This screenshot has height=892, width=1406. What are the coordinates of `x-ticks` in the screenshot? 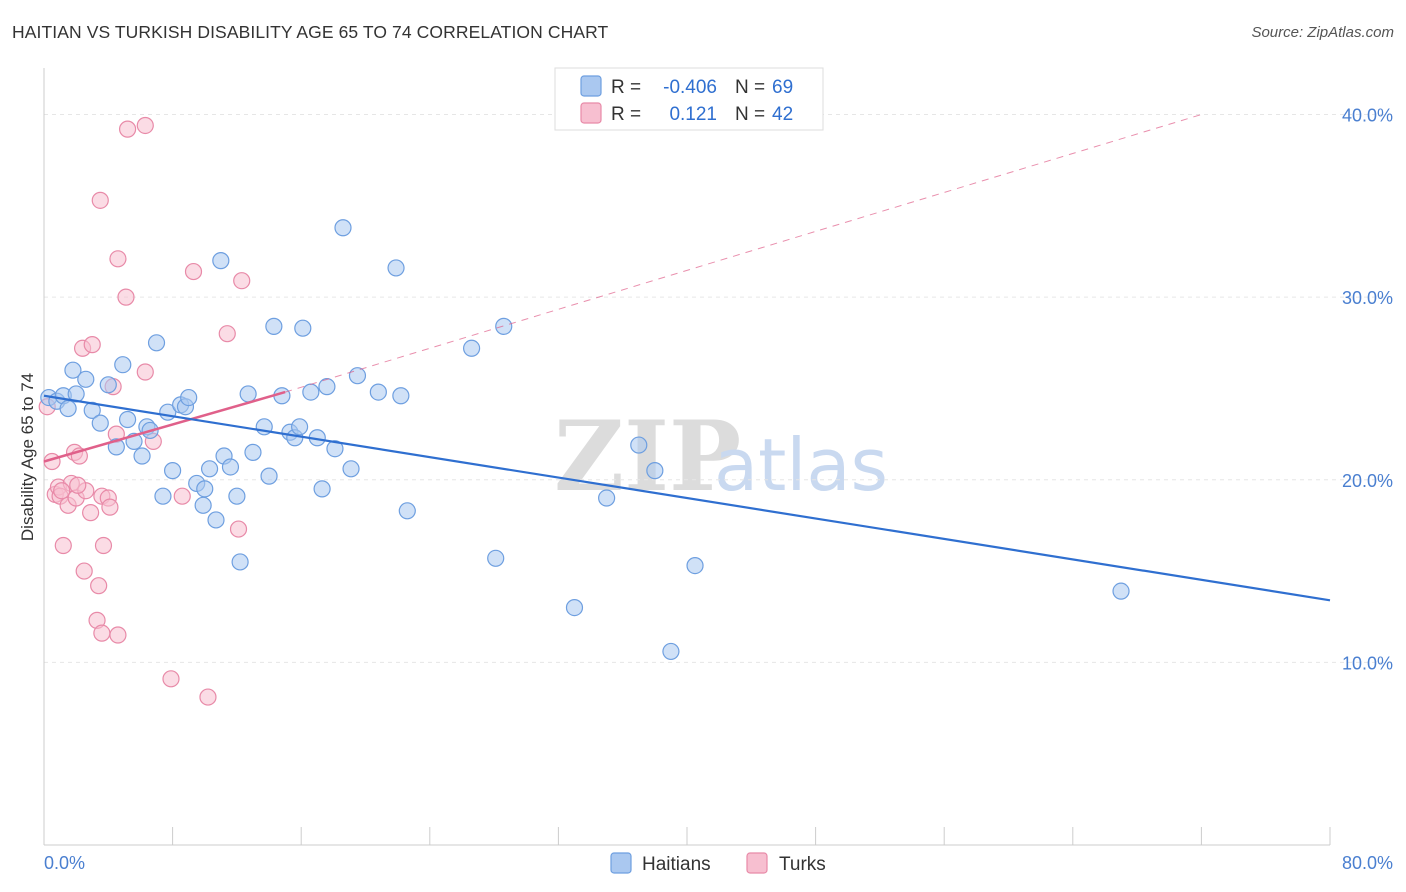 It's located at (687, 836).